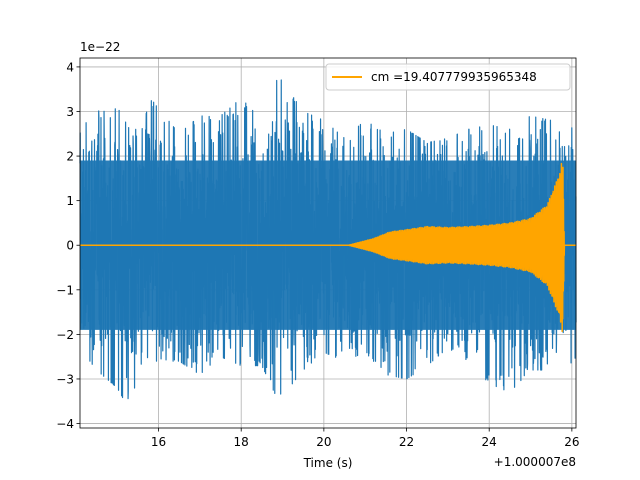  What do you see at coordinates (406, 442) in the screenshot?
I see `x-tick-label: 22` at bounding box center [406, 442].